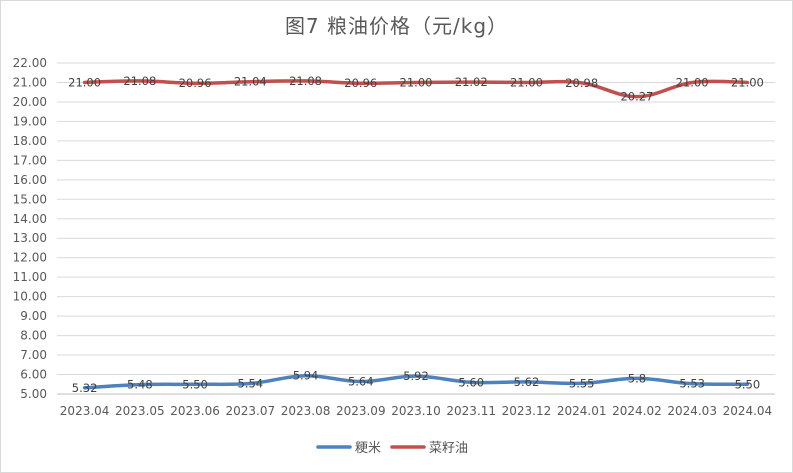 Image resolution: width=793 pixels, height=473 pixels. Describe the element at coordinates (448, 448) in the screenshot. I see `legend-label: 菜籽油` at that location.